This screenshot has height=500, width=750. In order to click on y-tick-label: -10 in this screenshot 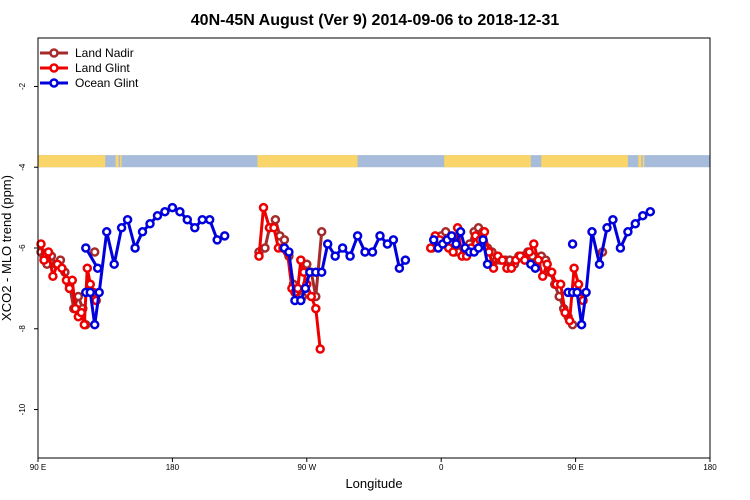, I will do `click(22, 409)`.